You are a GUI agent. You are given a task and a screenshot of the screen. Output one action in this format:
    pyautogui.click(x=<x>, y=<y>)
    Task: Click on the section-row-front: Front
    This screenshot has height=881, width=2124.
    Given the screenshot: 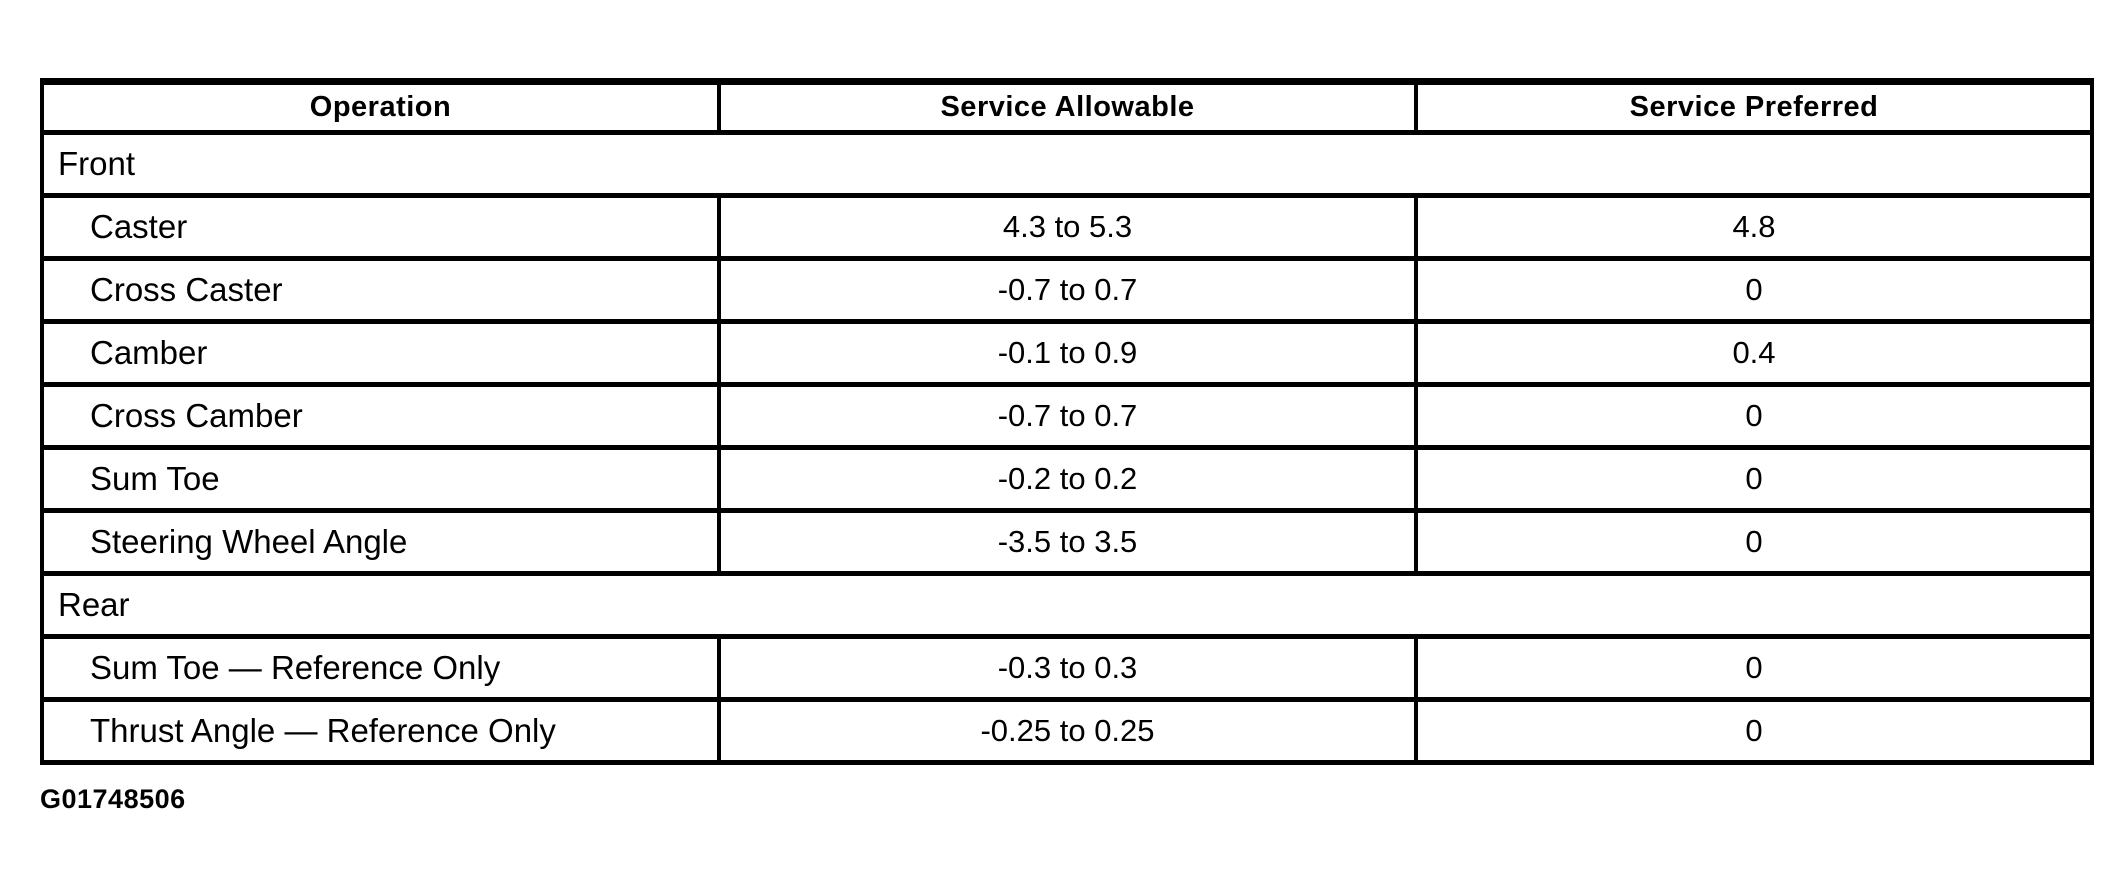 What is the action you would take?
    pyautogui.click(x=1067, y=166)
    